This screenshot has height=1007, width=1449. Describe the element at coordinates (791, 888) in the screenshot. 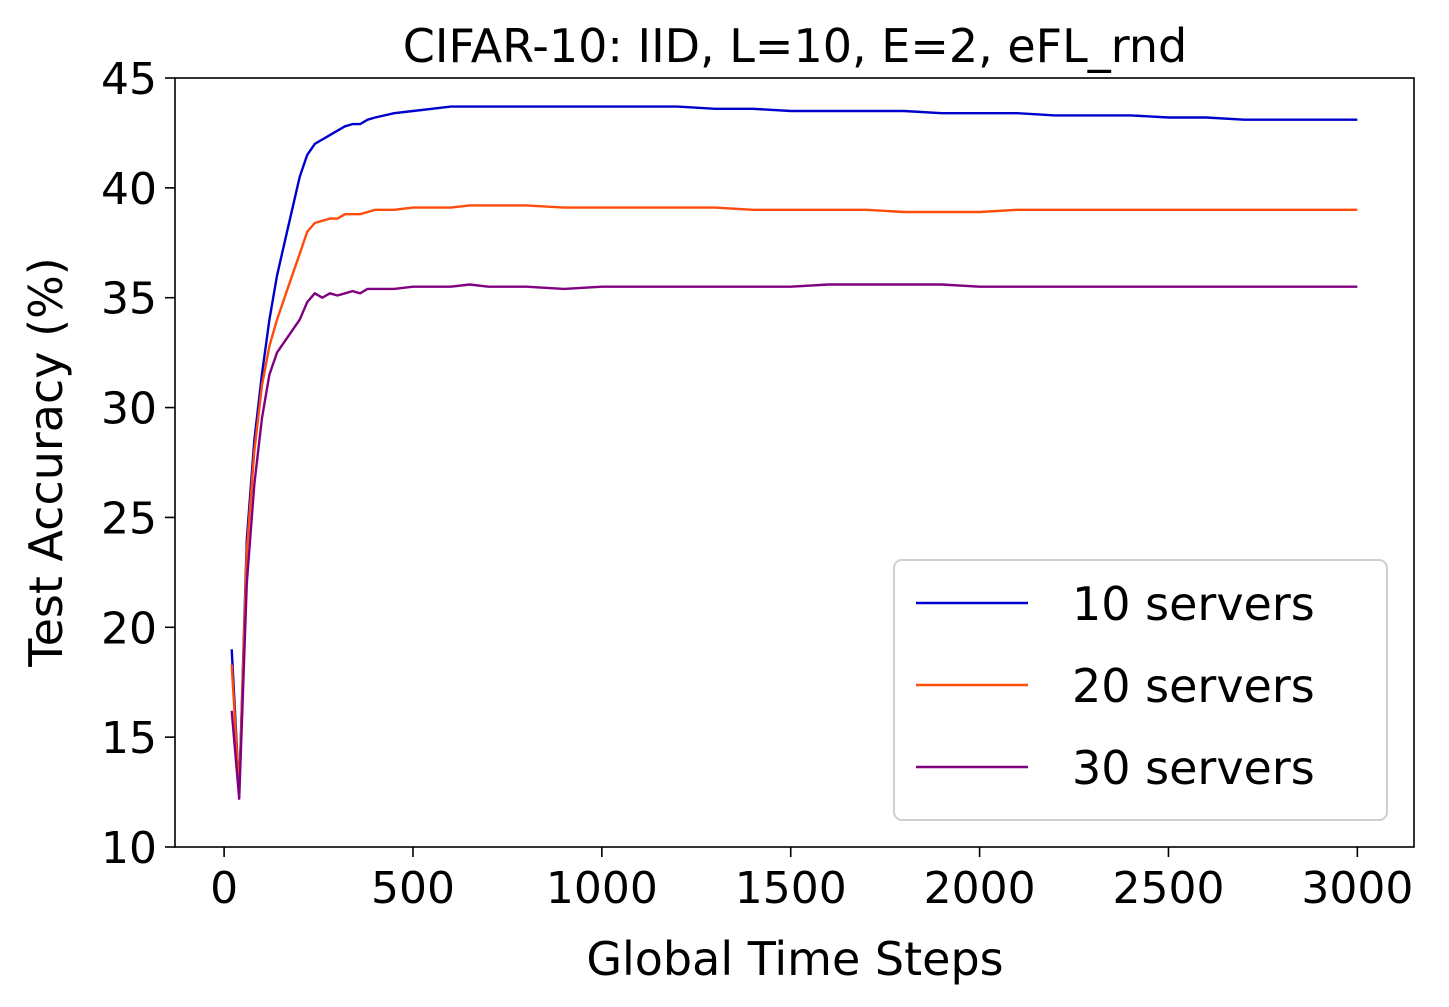

I see `x-tick-label: 1500` at that location.